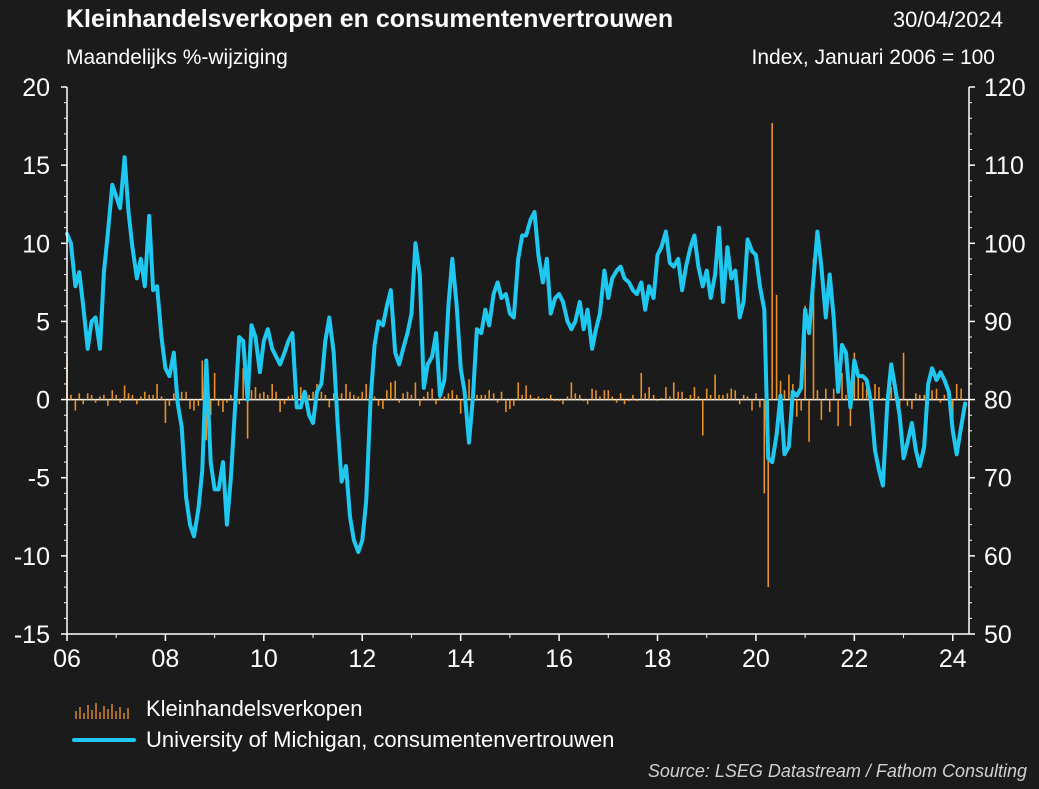 The image size is (1039, 789). Describe the element at coordinates (998, 557) in the screenshot. I see `right-tick-label: 60` at that location.